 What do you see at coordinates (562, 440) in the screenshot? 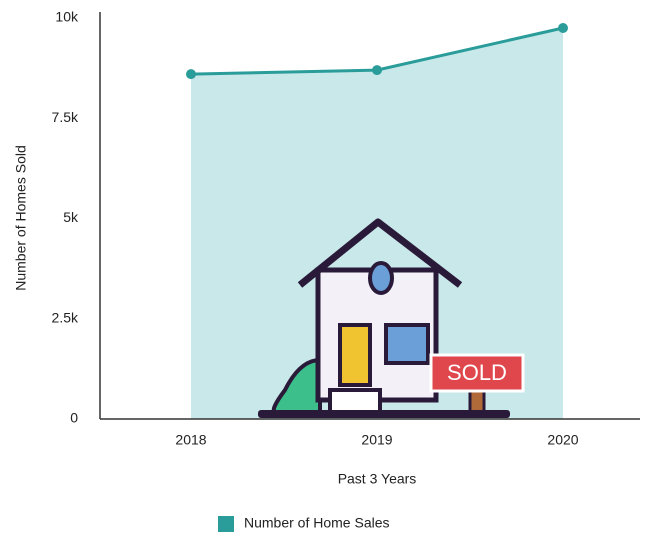
I see `x-tick-label: 2020` at bounding box center [562, 440].